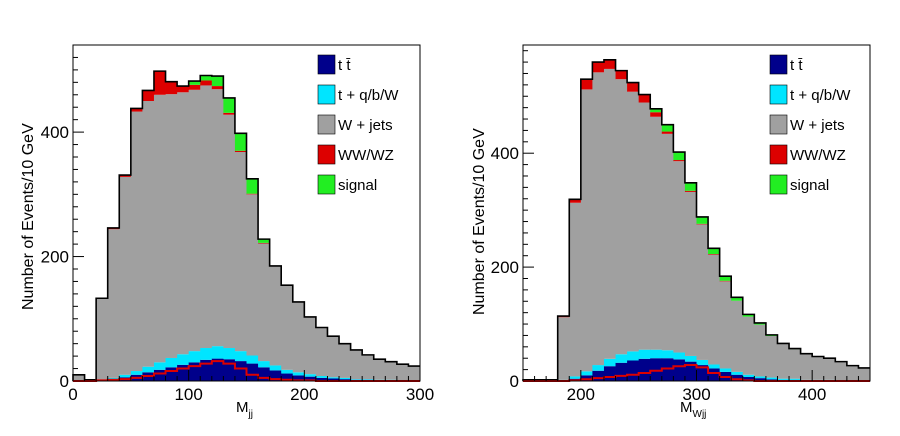 This screenshot has height=436, width=900. What do you see at coordinates (64, 381) in the screenshot?
I see `left-y-tick-label-0: 0` at bounding box center [64, 381].